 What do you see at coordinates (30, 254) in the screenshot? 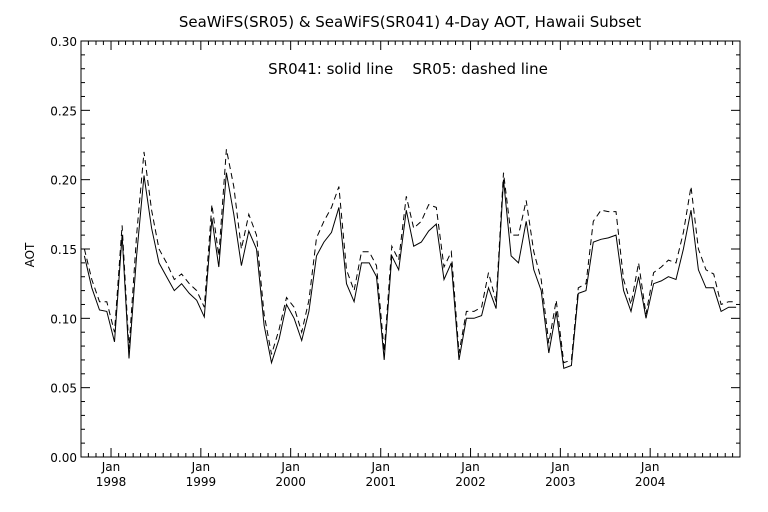
I see `y-axis-label: AOT` at bounding box center [30, 254].